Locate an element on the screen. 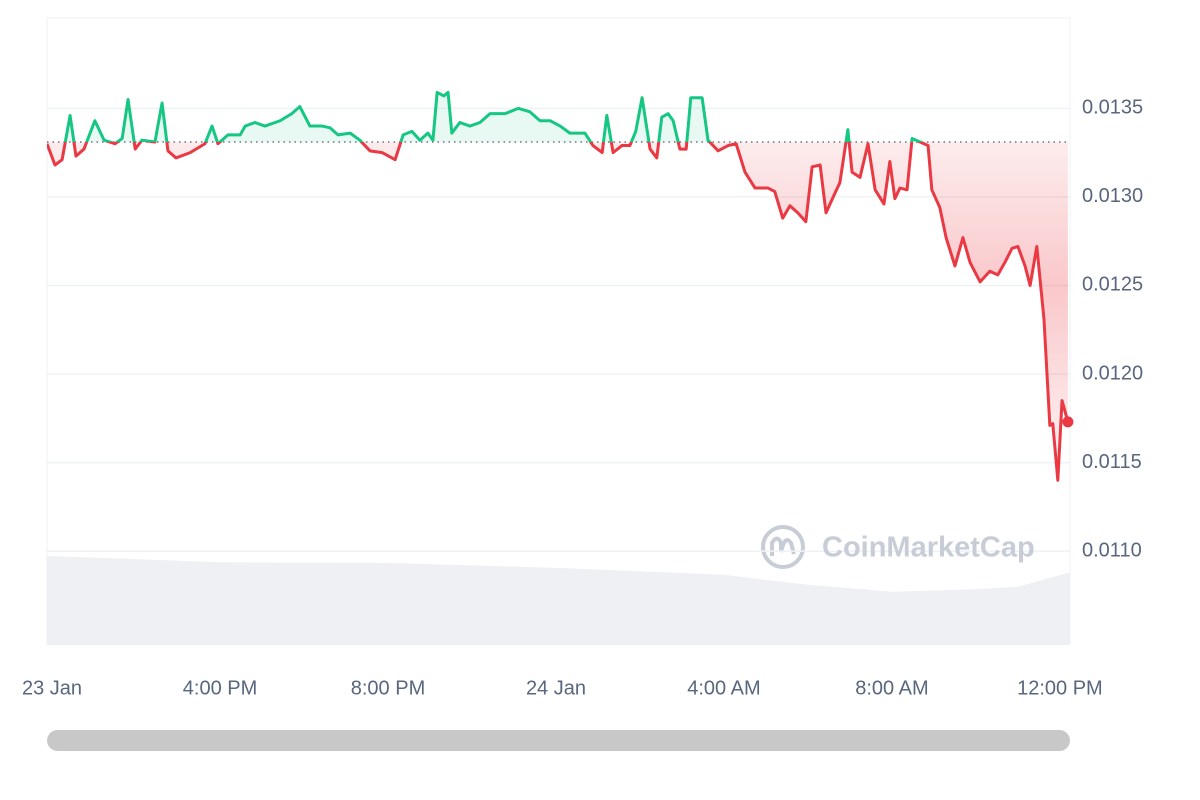 Image resolution: width=1200 pixels, height=800 pixels. x-tick-label: 8:00 PM is located at coordinates (388, 688).